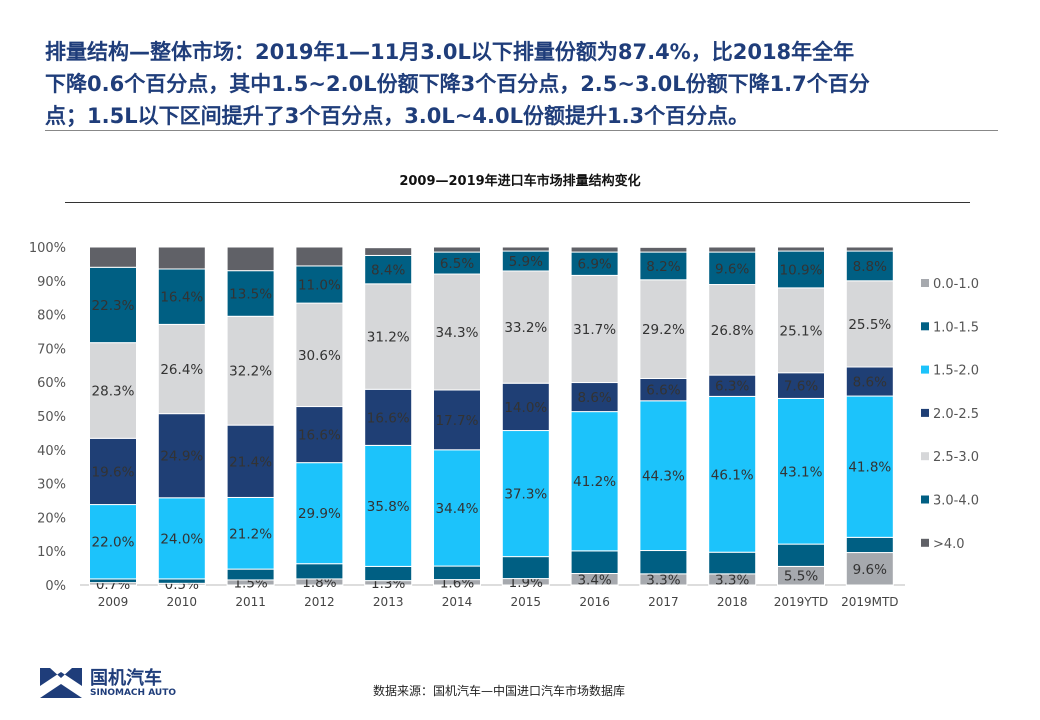 This screenshot has height=720, width=1040. I want to click on data-label: 14.0%, so click(525, 408).